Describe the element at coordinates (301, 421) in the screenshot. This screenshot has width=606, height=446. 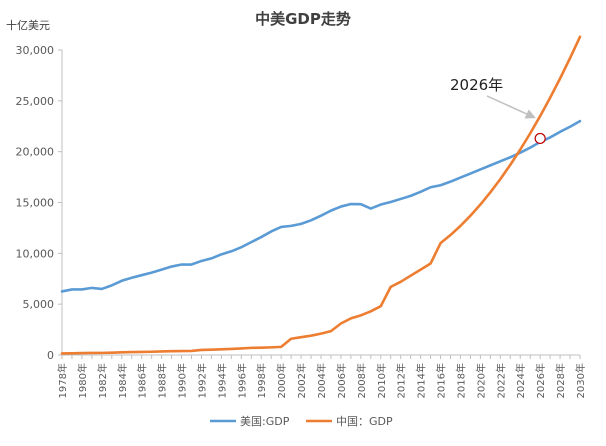
I see `legend: 美国:GDP 中国：GDP` at that location.